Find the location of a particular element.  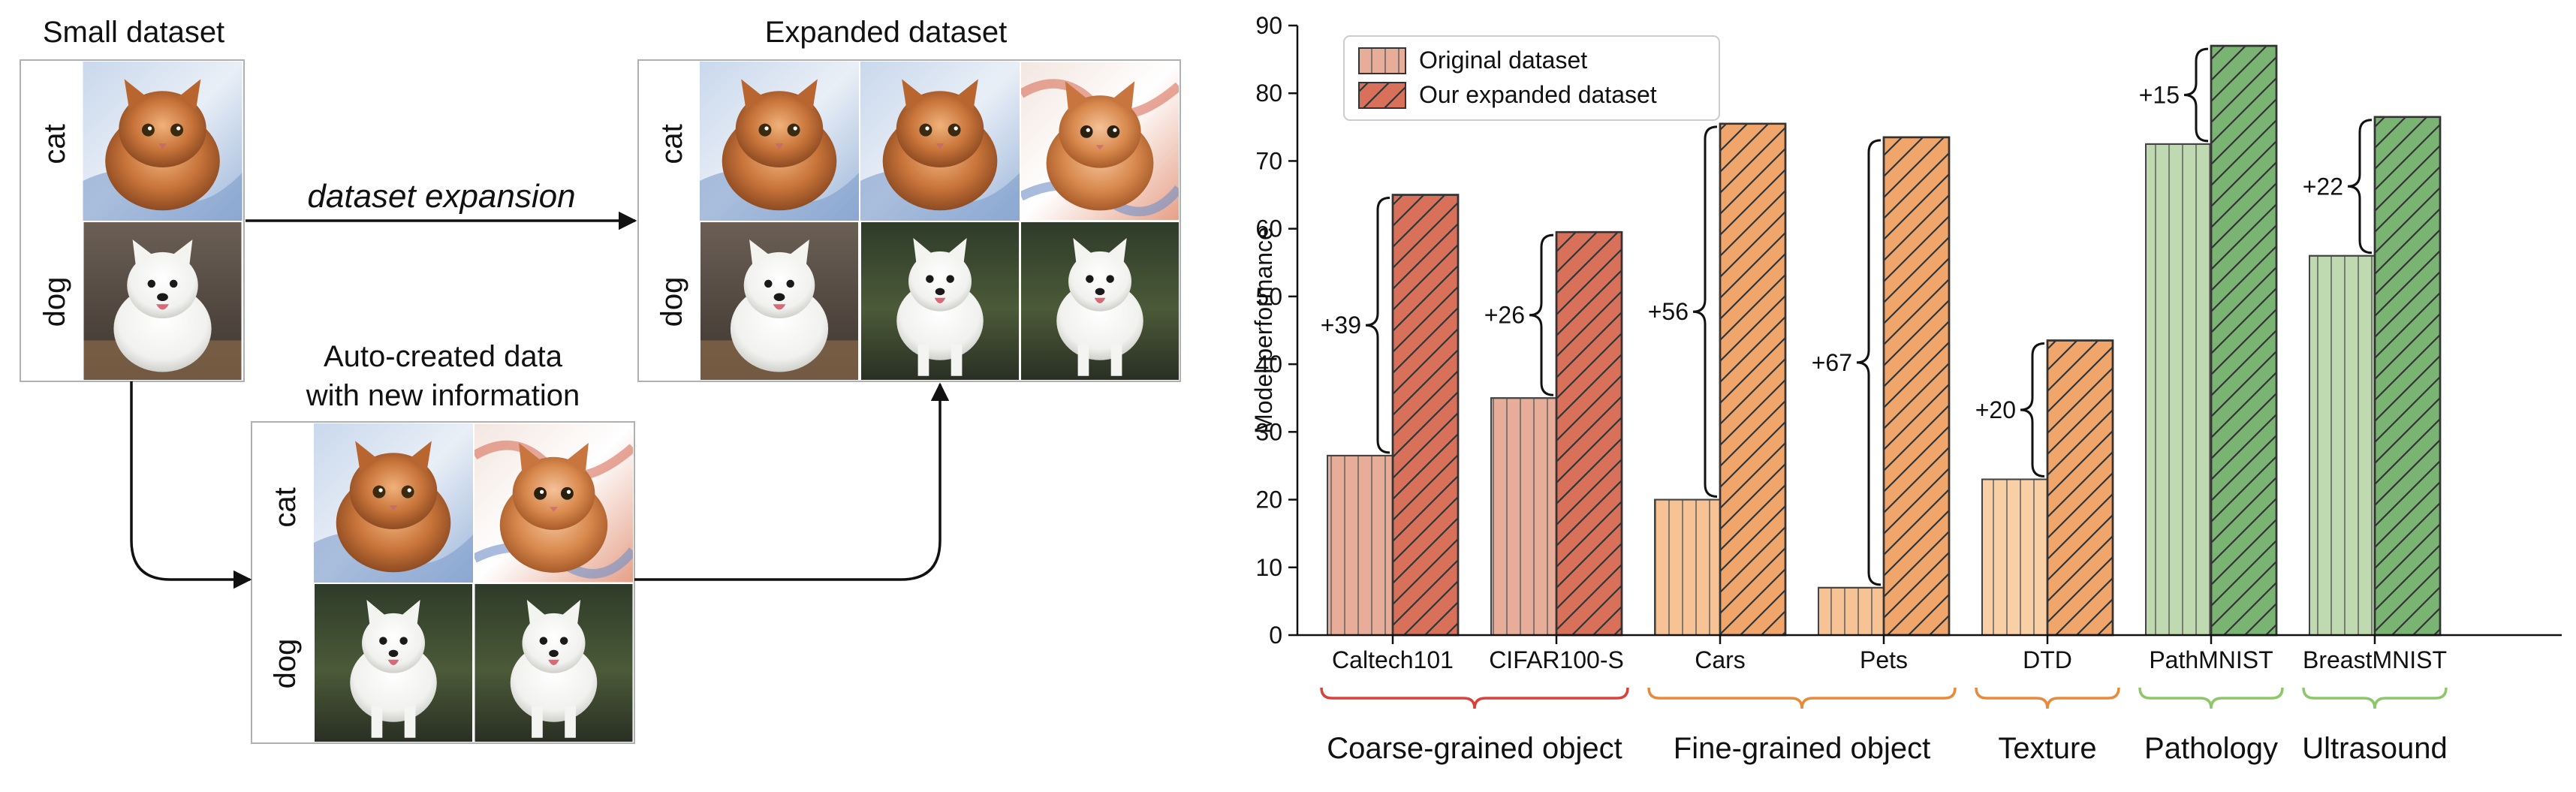

y-tick-label: 0 is located at coordinates (1275, 635).